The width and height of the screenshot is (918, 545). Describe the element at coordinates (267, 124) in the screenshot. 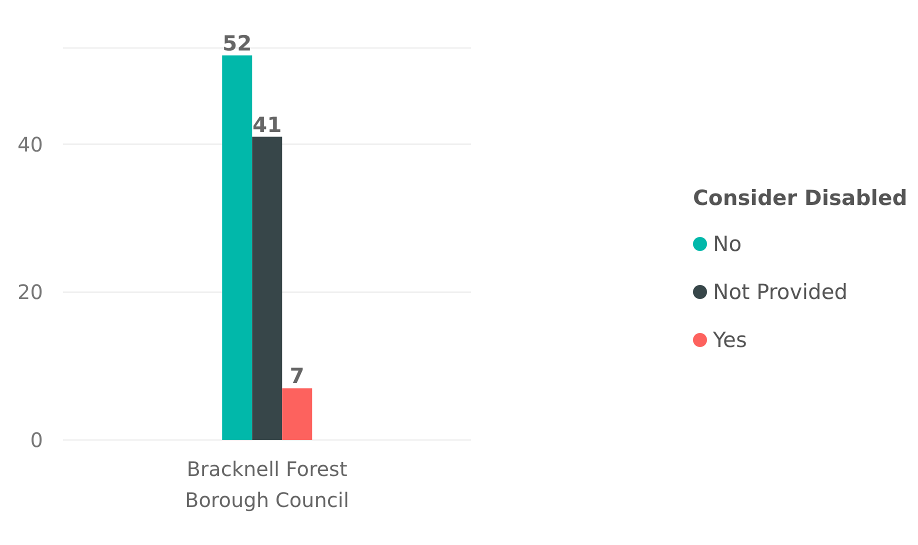

I see `data-label: 41` at that location.